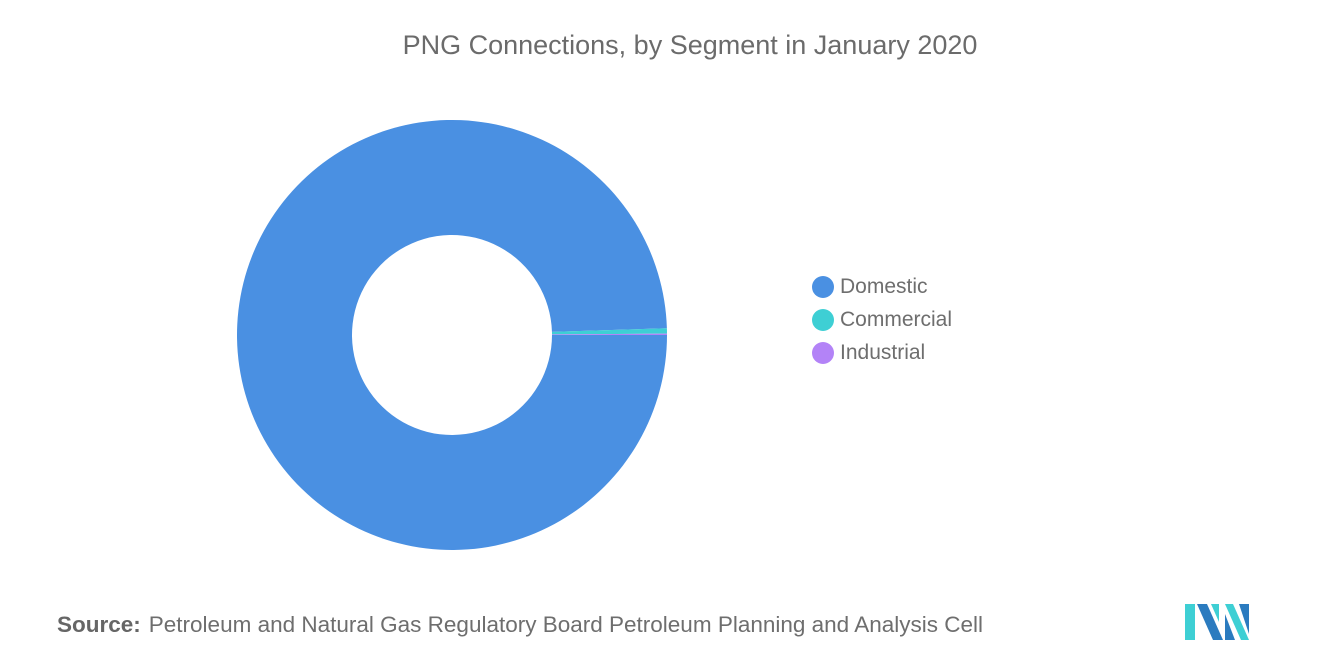 The image size is (1320, 665). I want to click on legend-swatch-domestic, so click(823, 286).